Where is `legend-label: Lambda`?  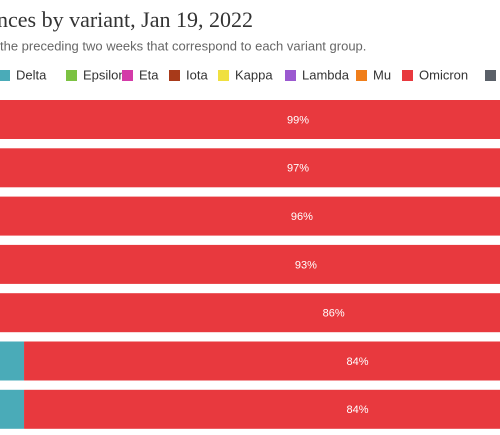 legend-label: Lambda is located at coordinates (326, 74).